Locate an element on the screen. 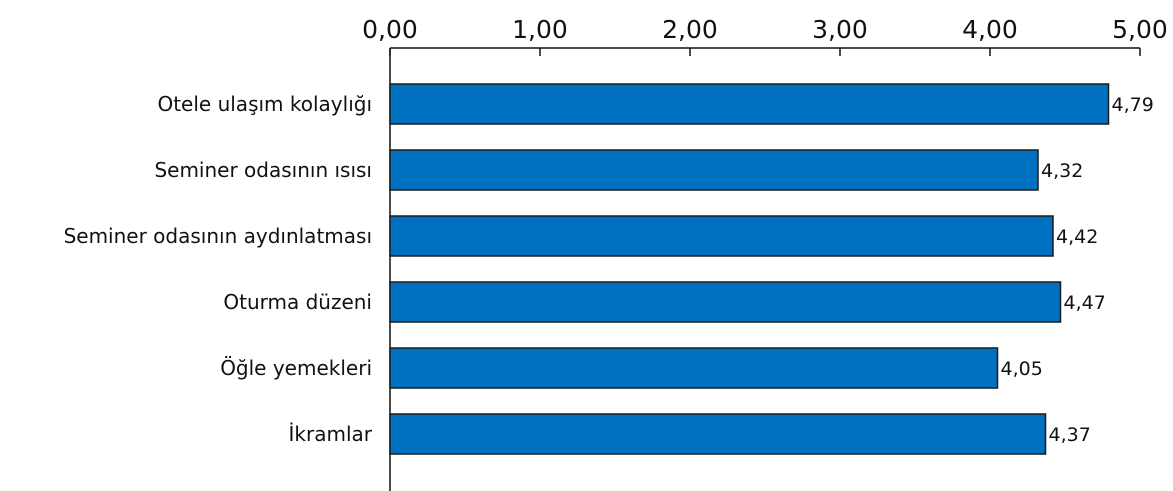 Image resolution: width=1173 pixels, height=491 pixels. x-tick-label: 5,00 is located at coordinates (1140, 29).